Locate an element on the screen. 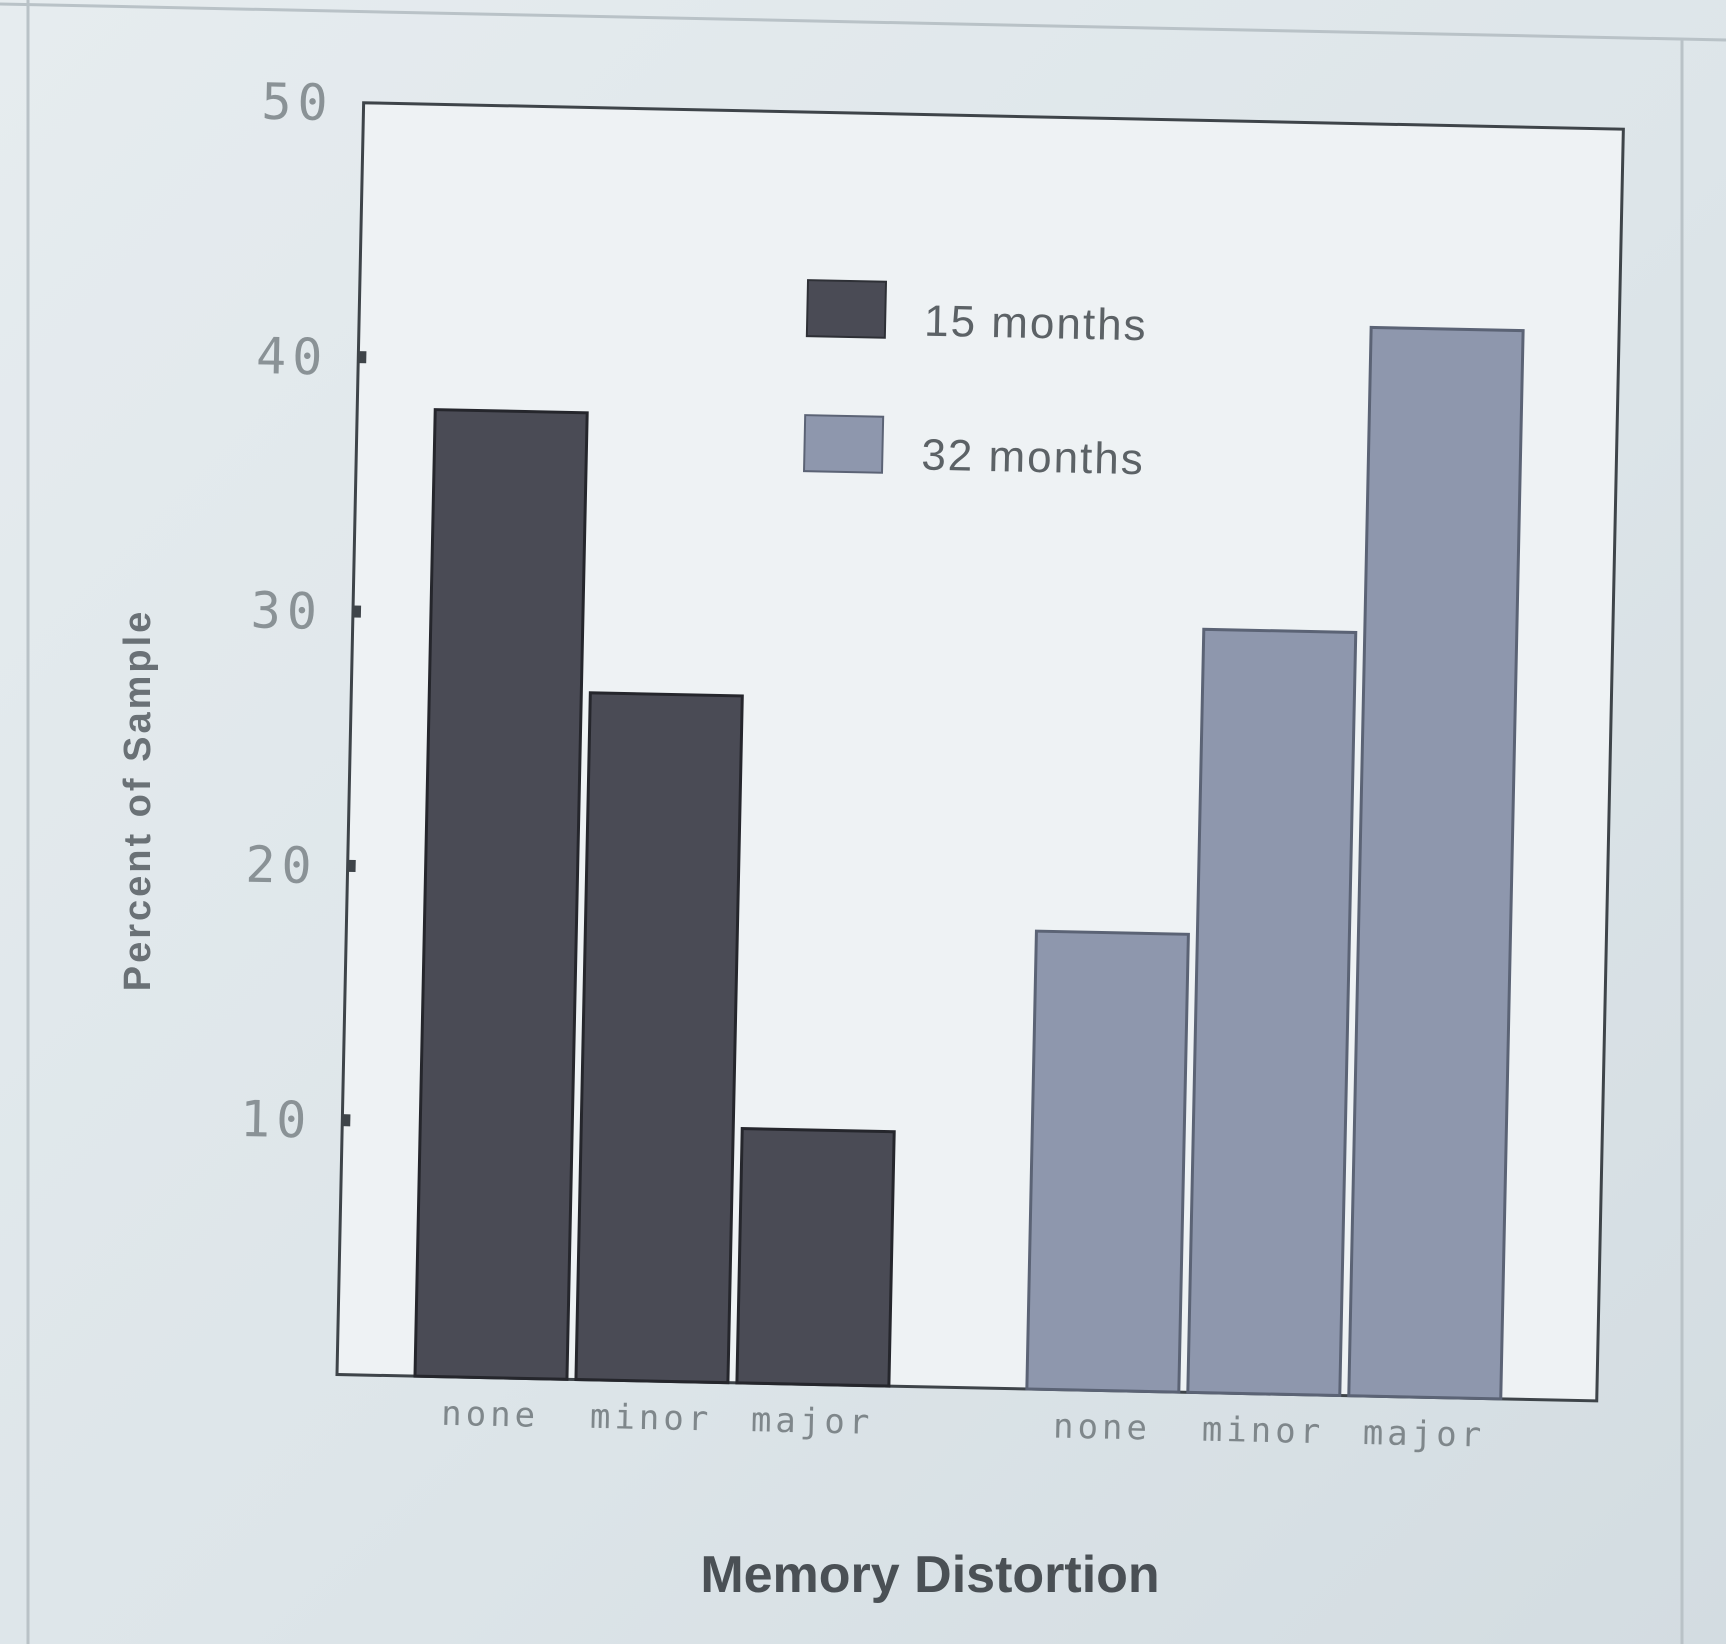 This screenshot has width=1726, height=1644. legend-label-32-months: 32 months is located at coordinates (1033, 458).